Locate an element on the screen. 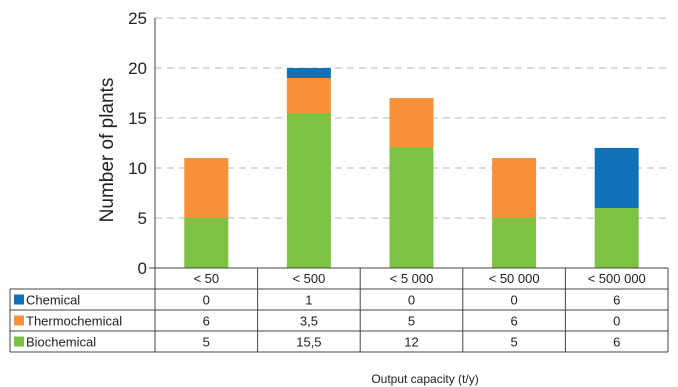  x-axis-title: Output capacity (t/y) is located at coordinates (424, 379).